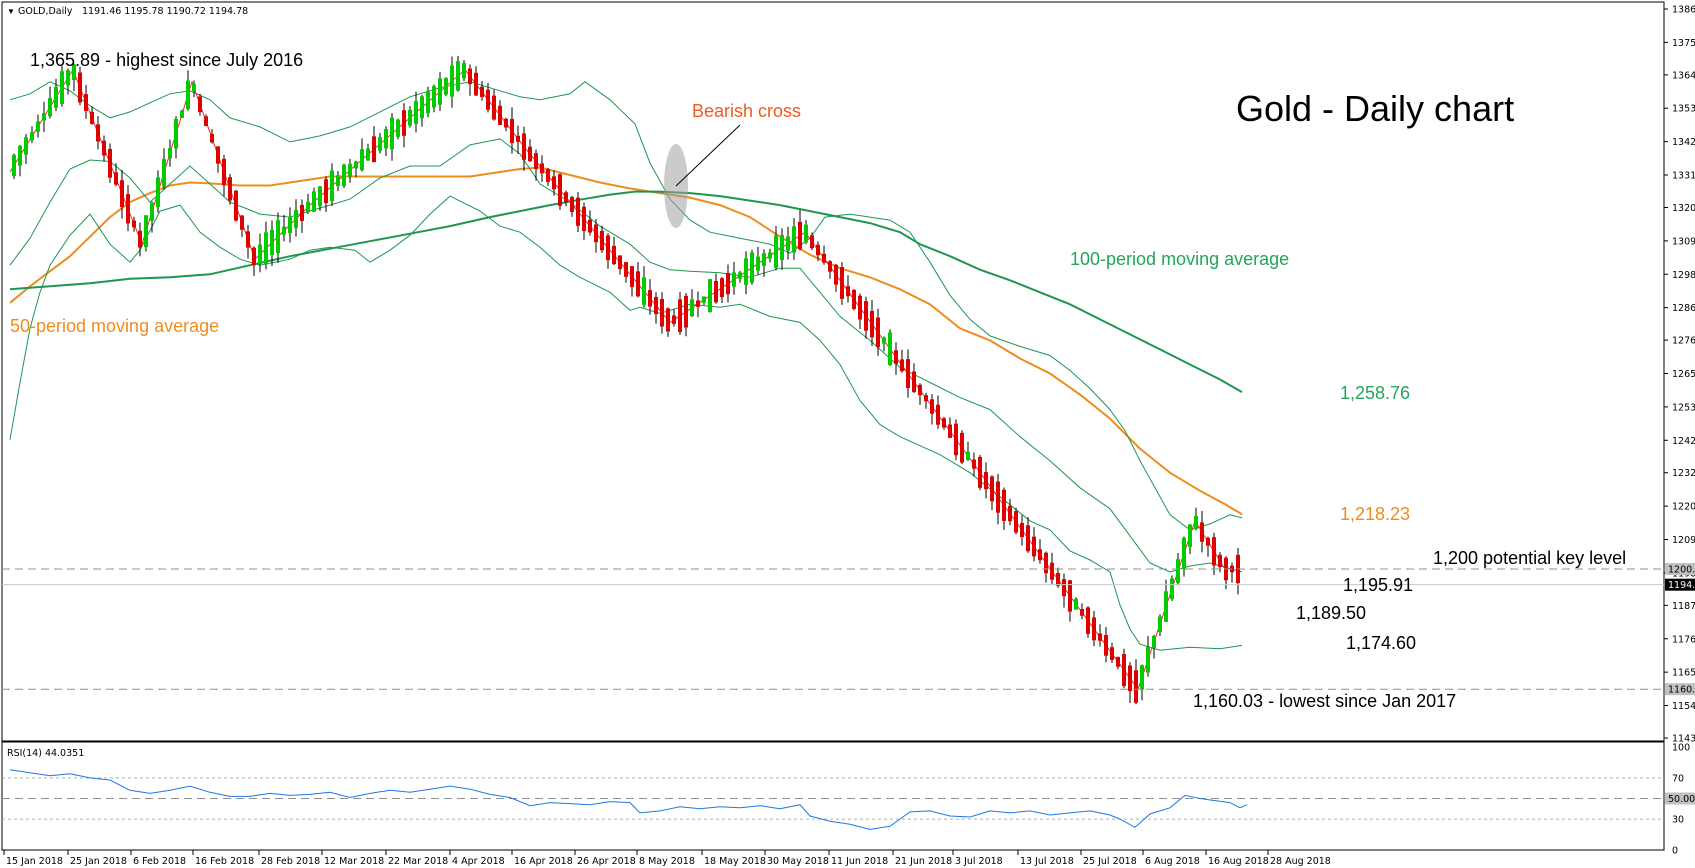 The width and height of the screenshot is (1695, 868). Describe the element at coordinates (1047, 861) in the screenshot. I see `time-tick-label: 13 Jul 2018` at that location.